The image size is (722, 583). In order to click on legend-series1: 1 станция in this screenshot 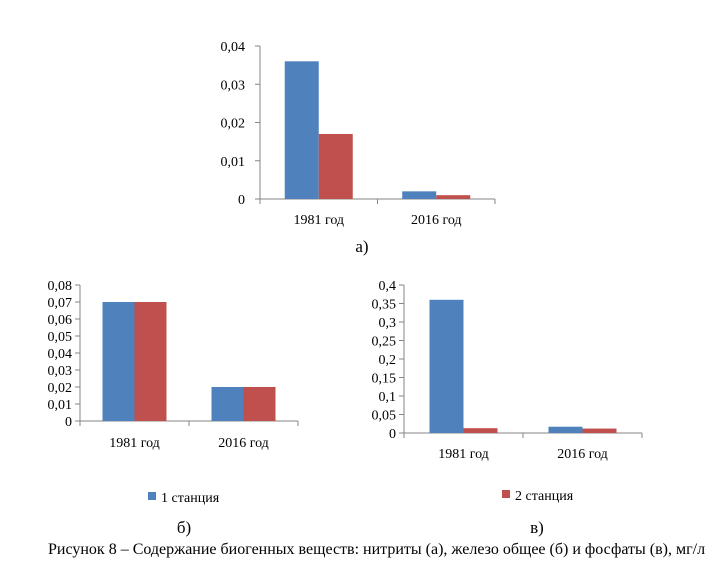, I will do `click(184, 498)`.